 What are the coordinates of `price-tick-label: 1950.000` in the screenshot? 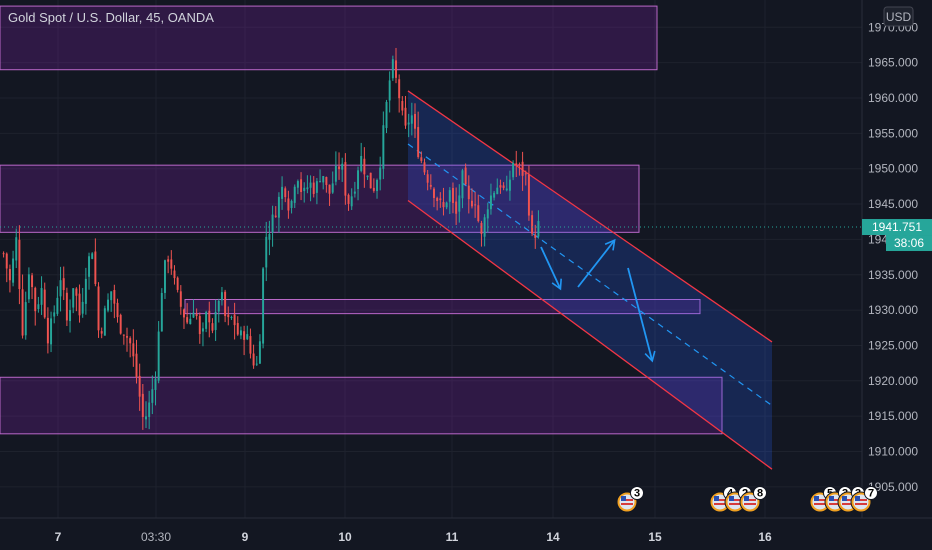 It's located at (893, 169).